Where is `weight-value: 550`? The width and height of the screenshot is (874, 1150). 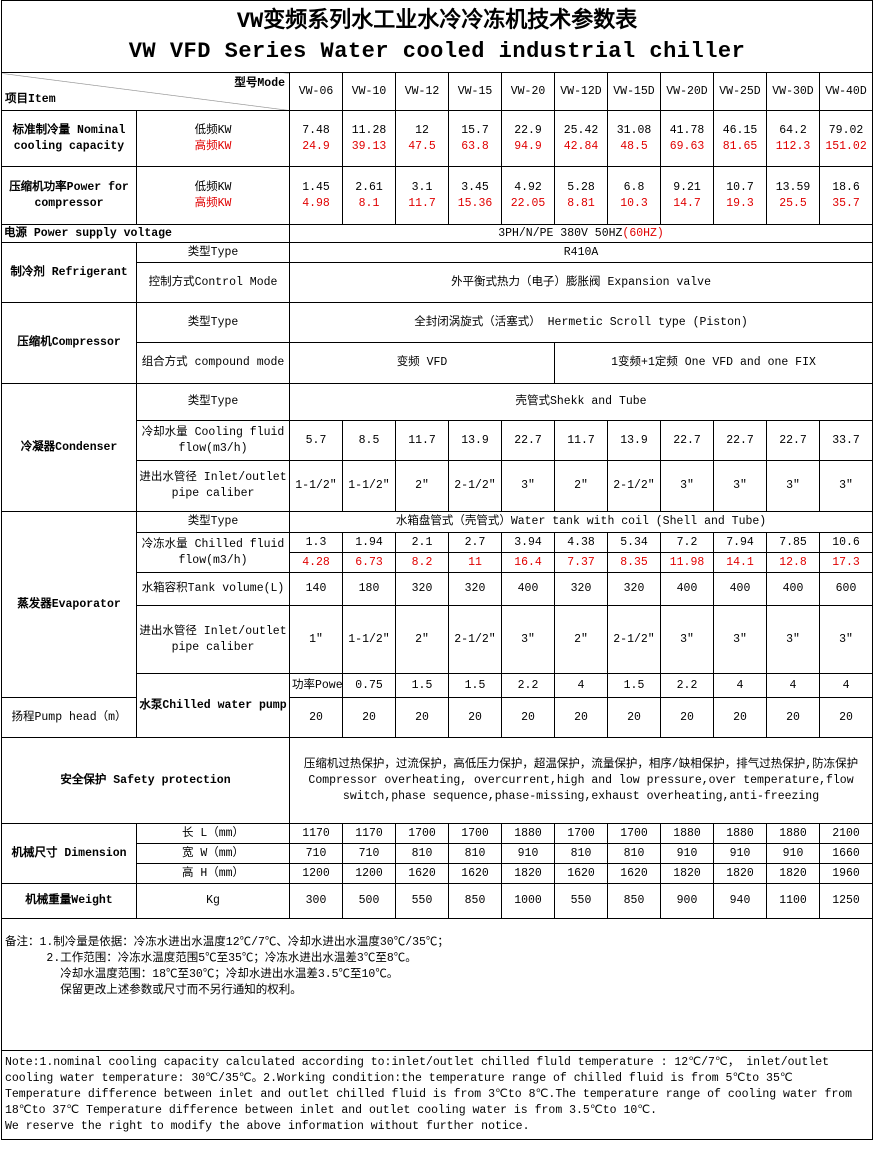
weight-value: 550 is located at coordinates (581, 901).